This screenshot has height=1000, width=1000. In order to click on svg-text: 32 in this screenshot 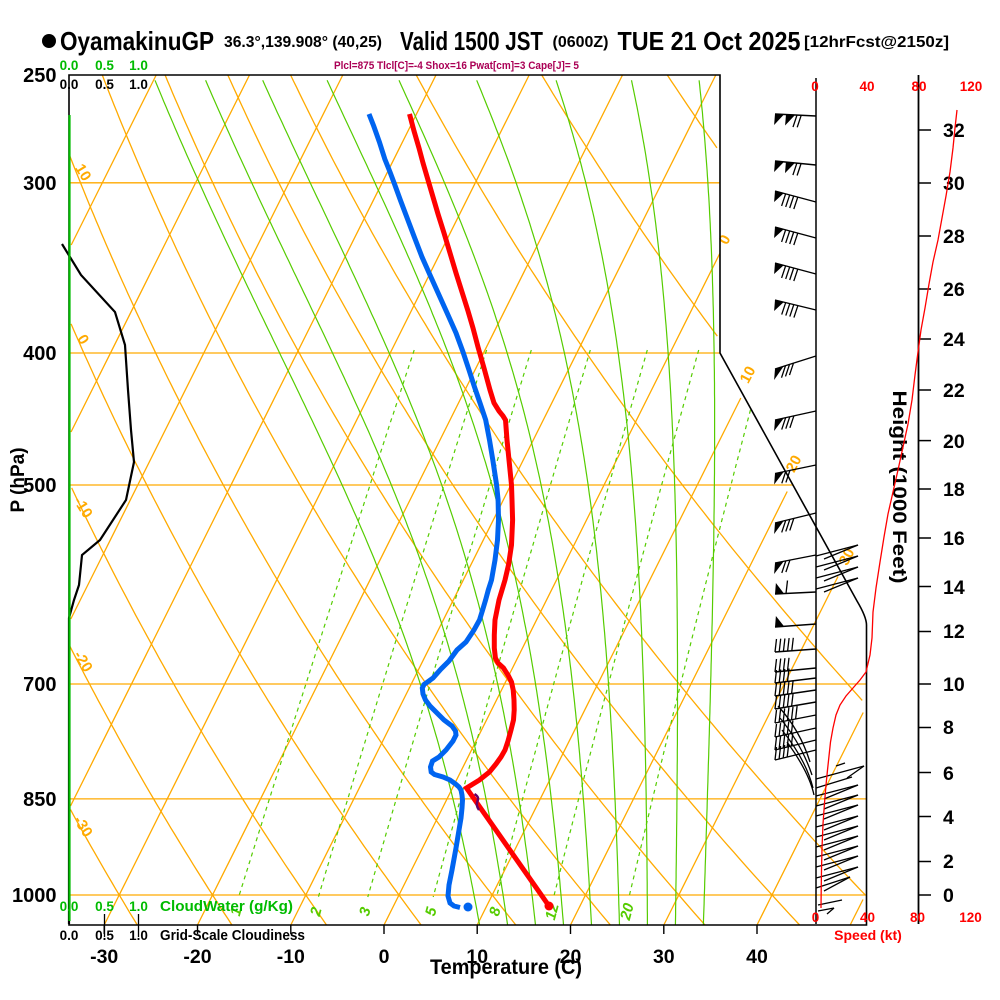, I will do `click(954, 131)`.